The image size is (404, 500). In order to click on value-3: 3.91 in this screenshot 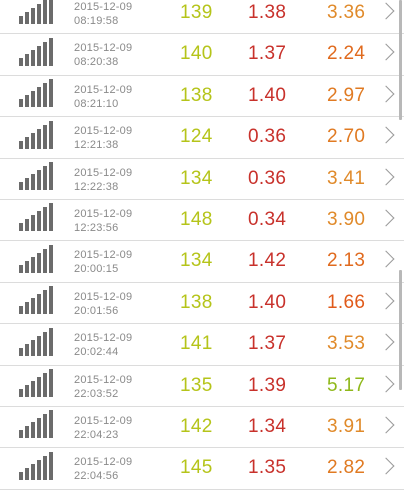, I will do `click(346, 426)`.